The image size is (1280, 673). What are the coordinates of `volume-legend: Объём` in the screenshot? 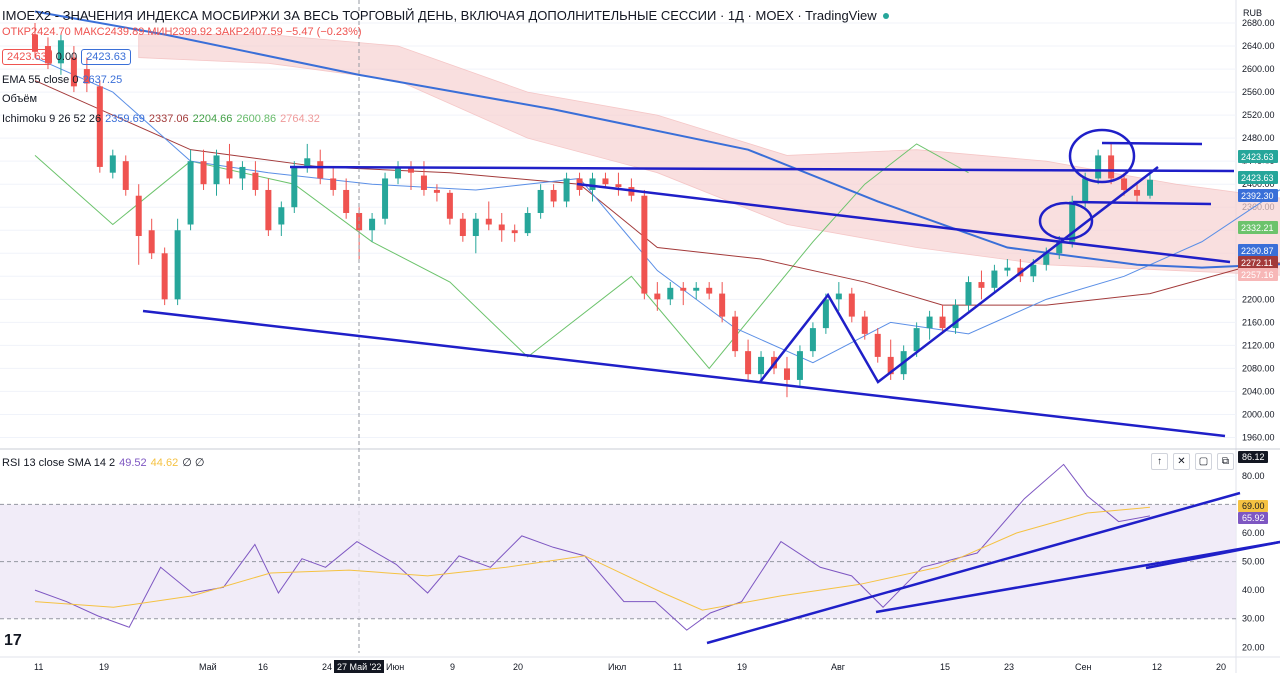 It's located at (19, 99).